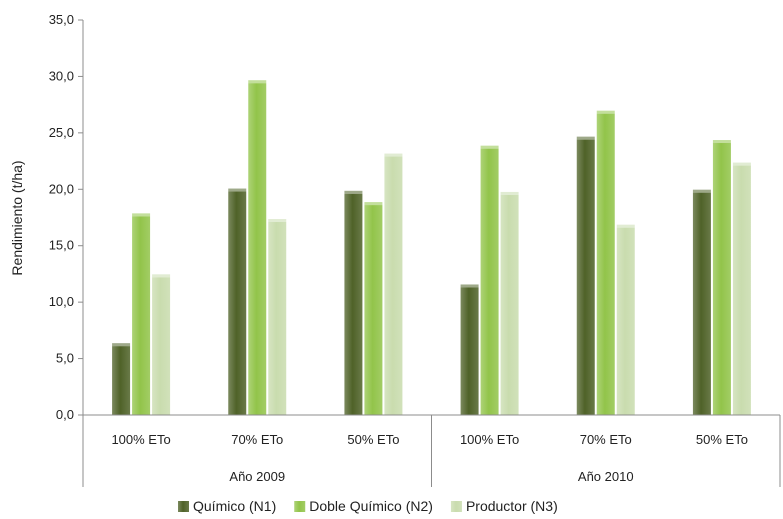 This screenshot has height=519, width=783. Describe the element at coordinates (66, 217) in the screenshot. I see `y-axis: 0,0 5,0 10,0 15,0 20,0 25,0 30,0 35,0` at that location.